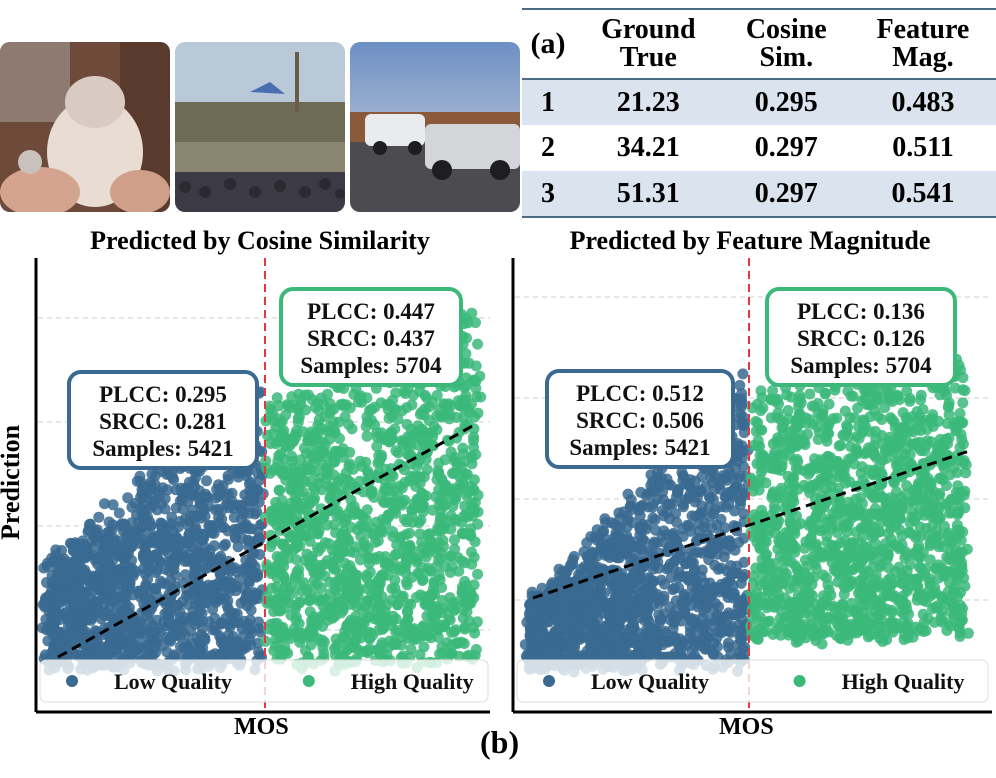 This screenshot has height=778, width=996. What do you see at coordinates (786, 147) in the screenshot?
I see `cell-cosine-sim: 0.297` at bounding box center [786, 147].